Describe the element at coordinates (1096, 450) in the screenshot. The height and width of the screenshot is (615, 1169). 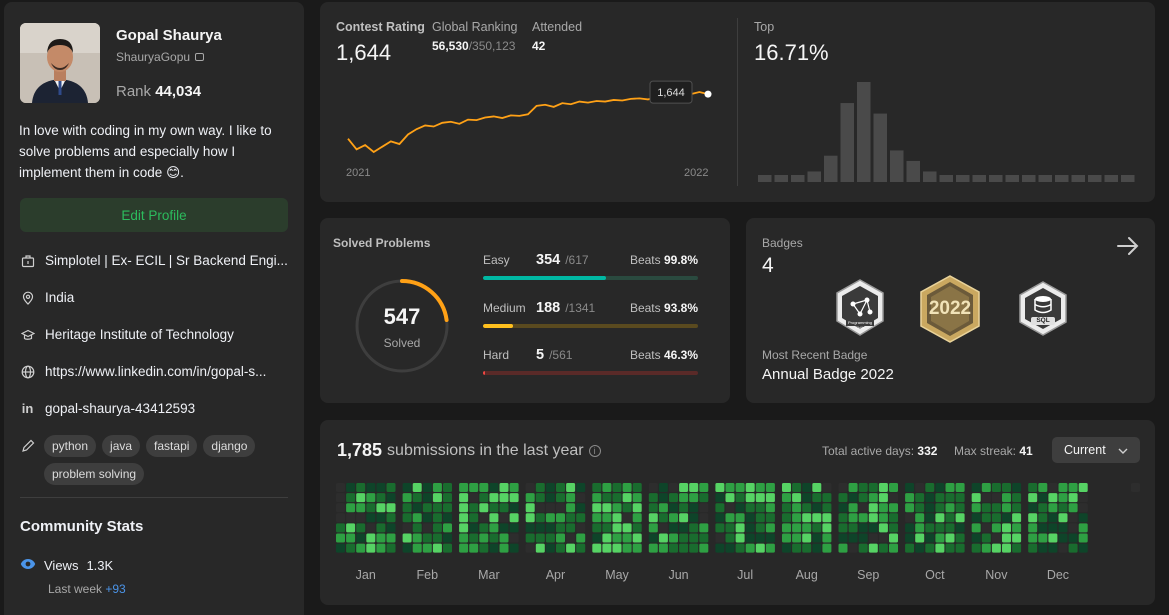
I see `year-select: Current` at that location.